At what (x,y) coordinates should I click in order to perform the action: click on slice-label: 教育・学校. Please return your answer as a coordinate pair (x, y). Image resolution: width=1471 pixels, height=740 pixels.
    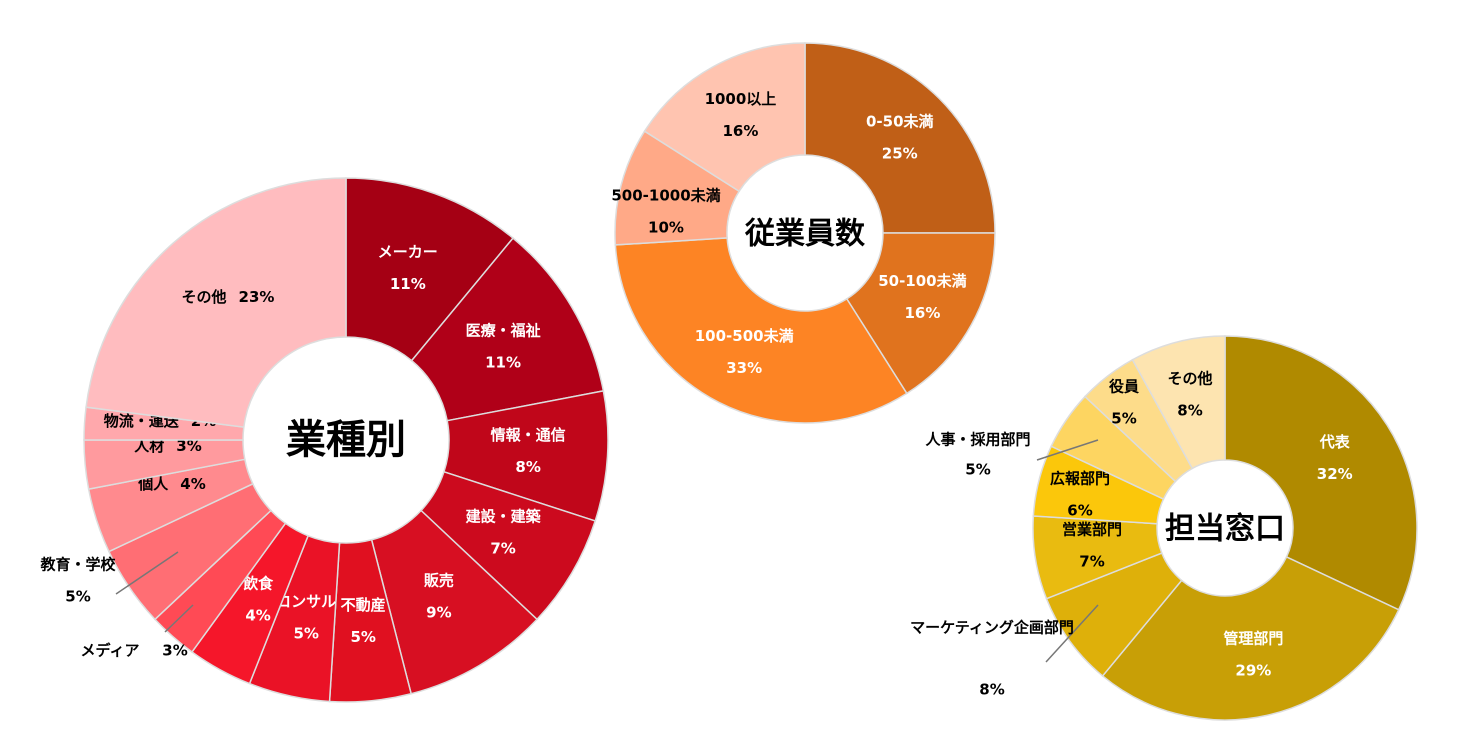
    Looking at the image, I should click on (77, 565).